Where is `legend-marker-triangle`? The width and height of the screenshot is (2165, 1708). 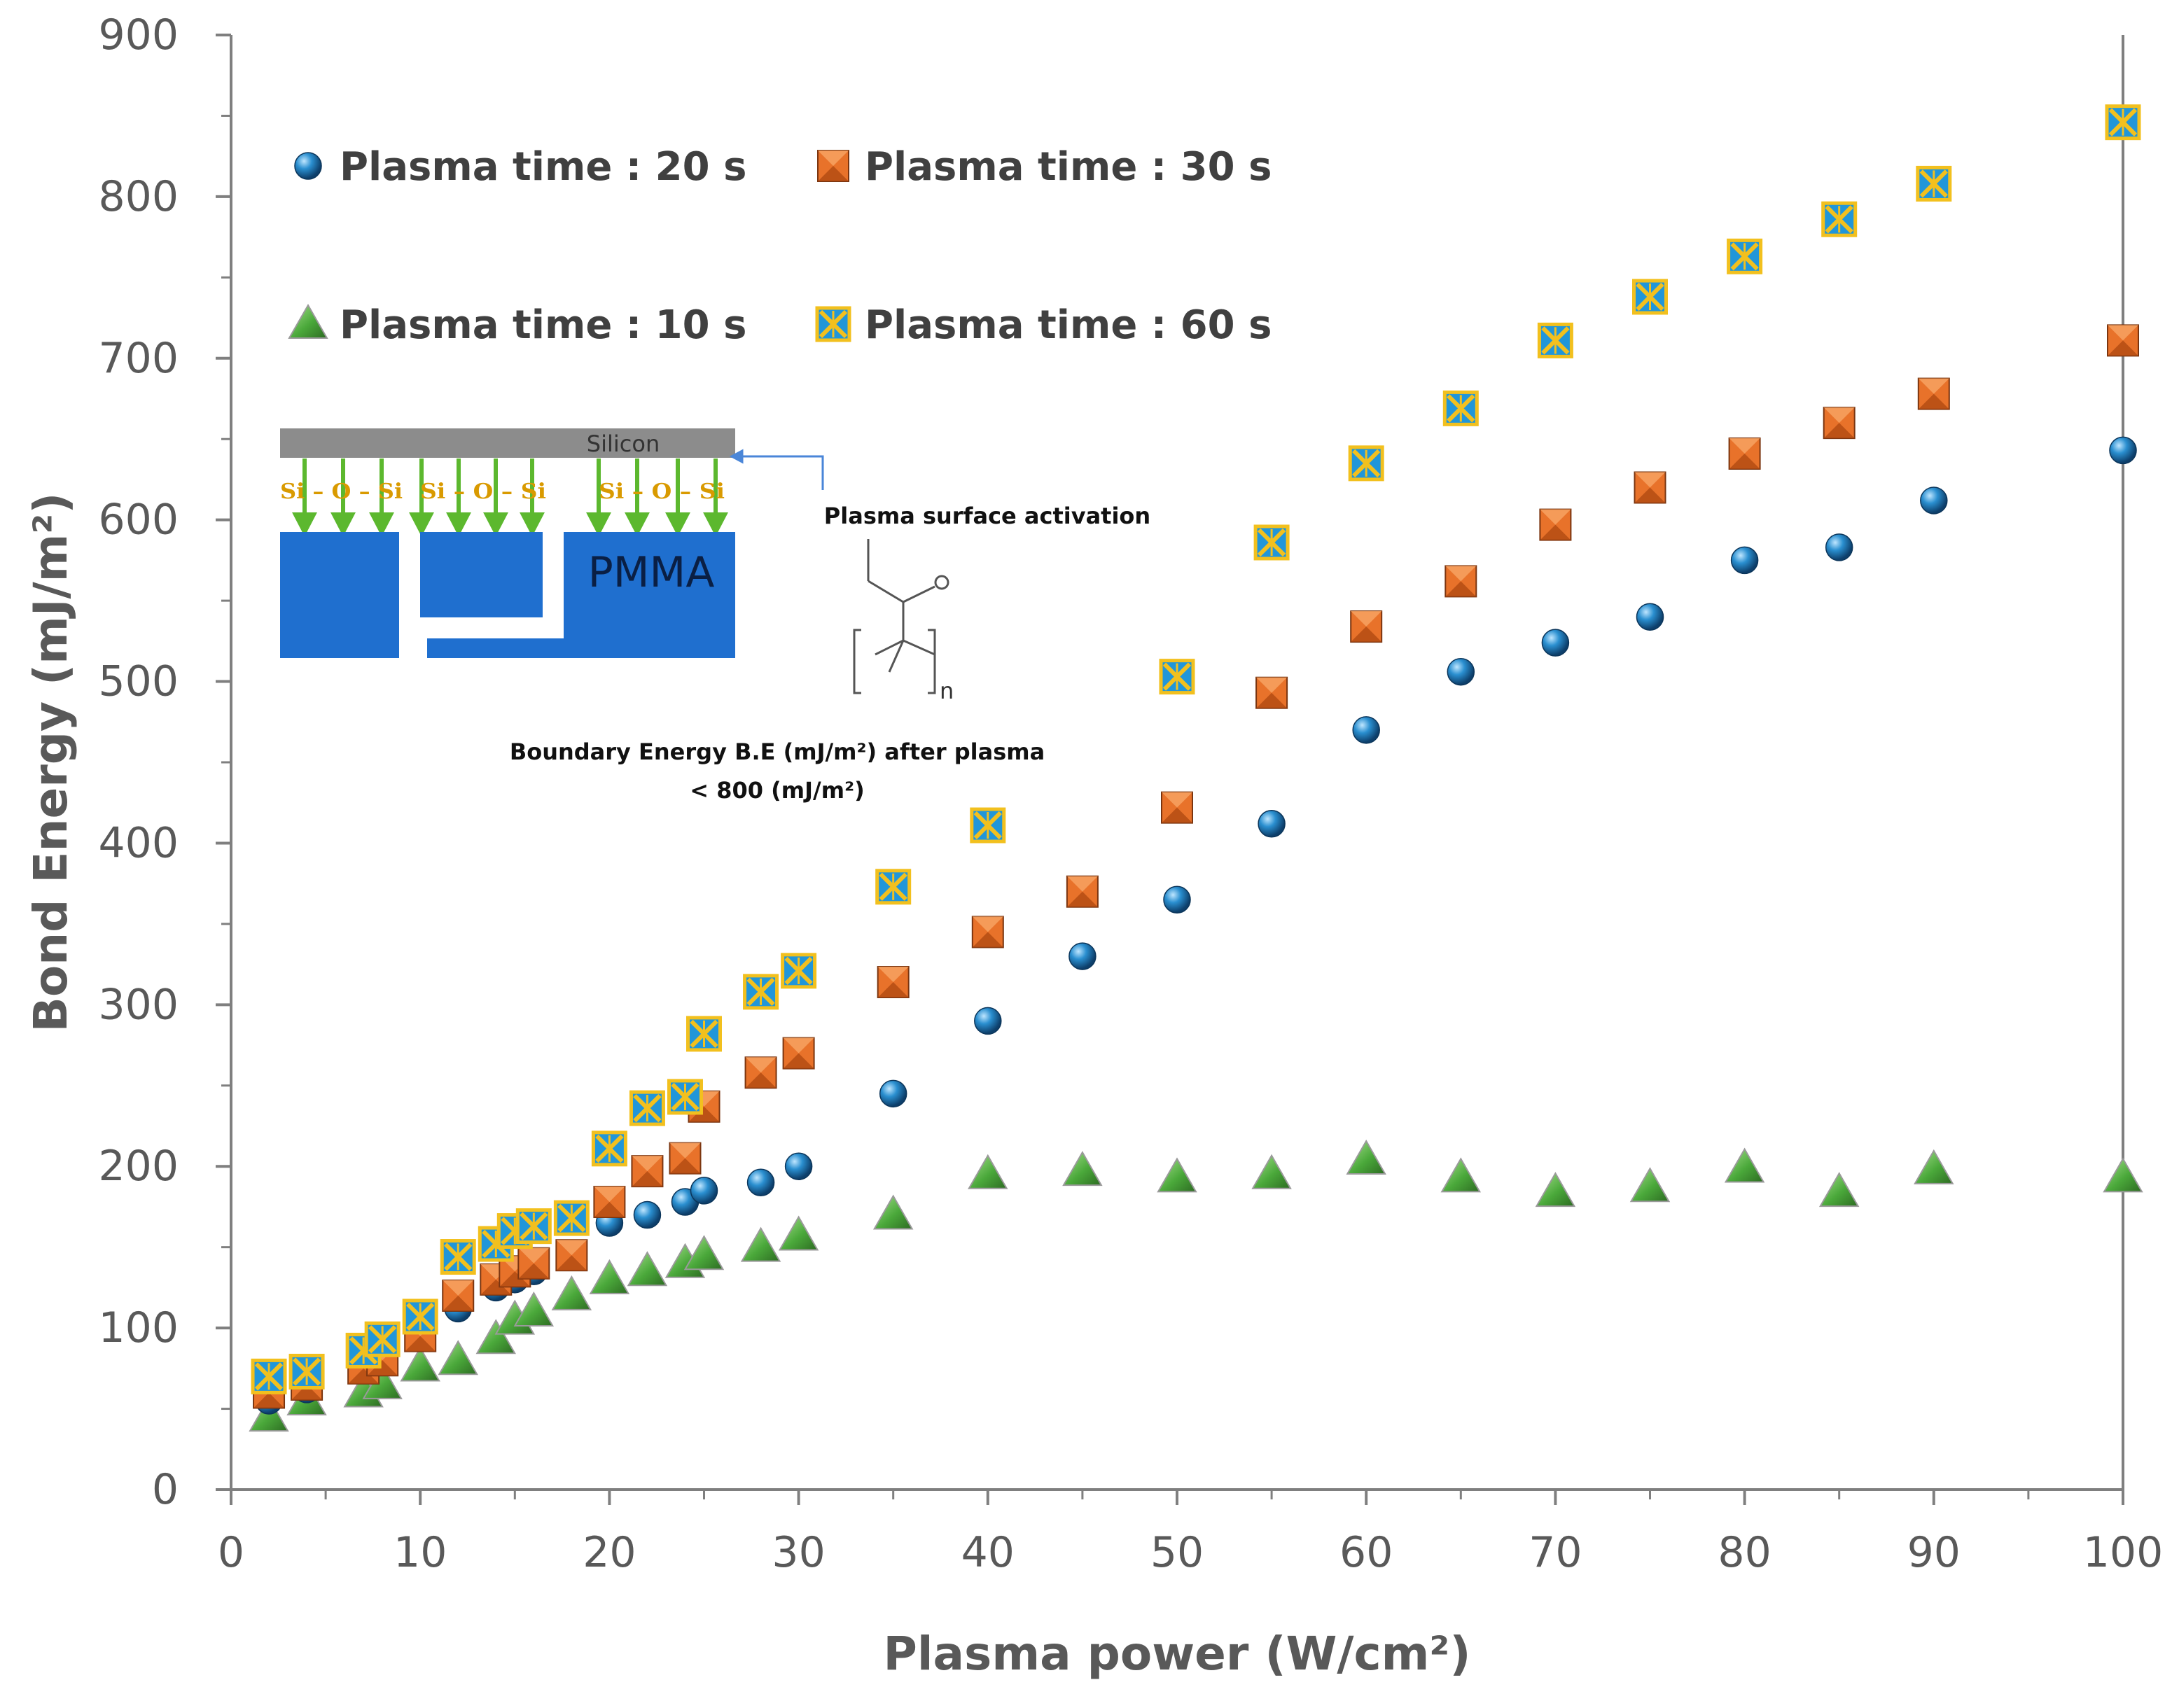
legend-marker-triangle is located at coordinates (308, 321).